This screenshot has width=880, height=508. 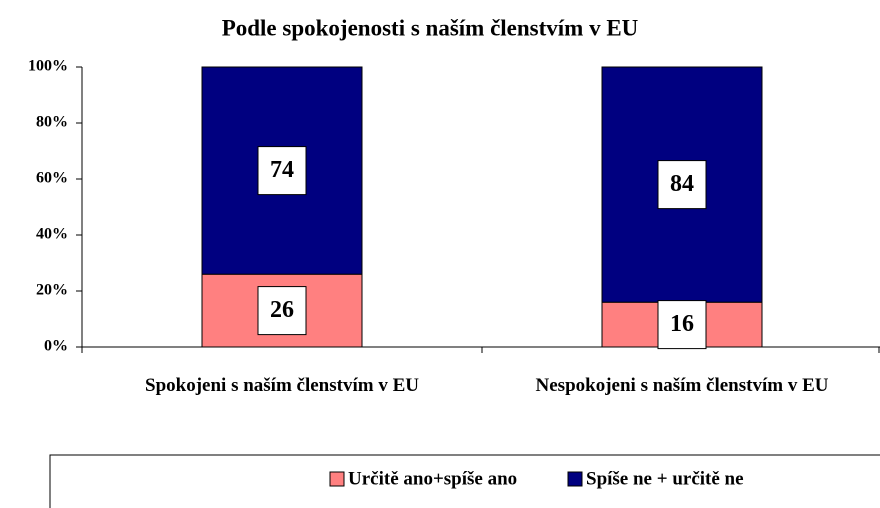 What do you see at coordinates (682, 385) in the screenshot?
I see `x-tick-label: Nespokojeni s naším členstvím v EU` at bounding box center [682, 385].